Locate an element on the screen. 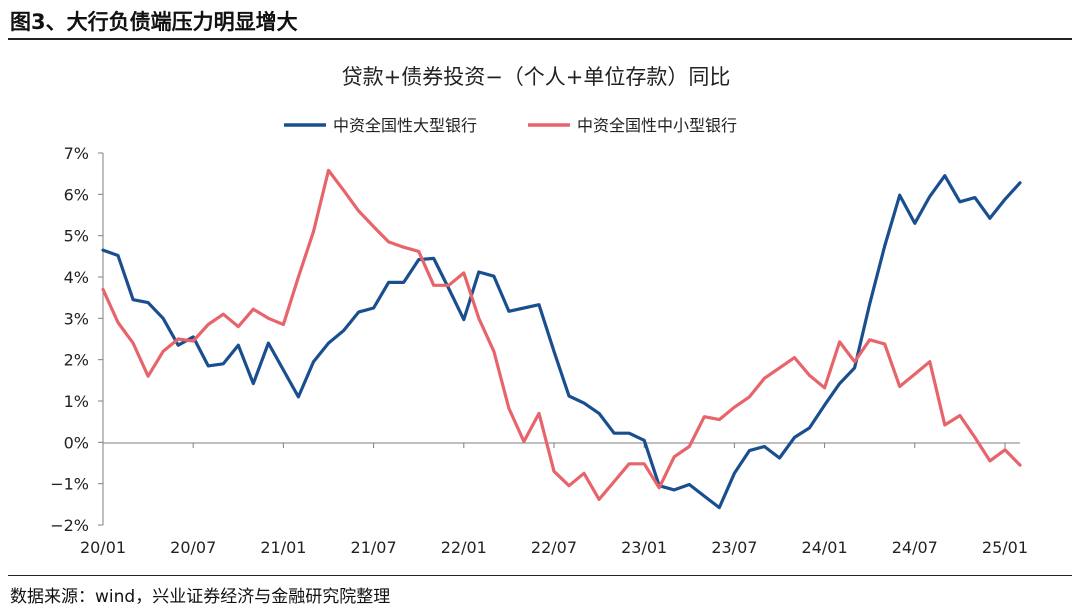  x-tick-label: 23/07 is located at coordinates (734, 547).